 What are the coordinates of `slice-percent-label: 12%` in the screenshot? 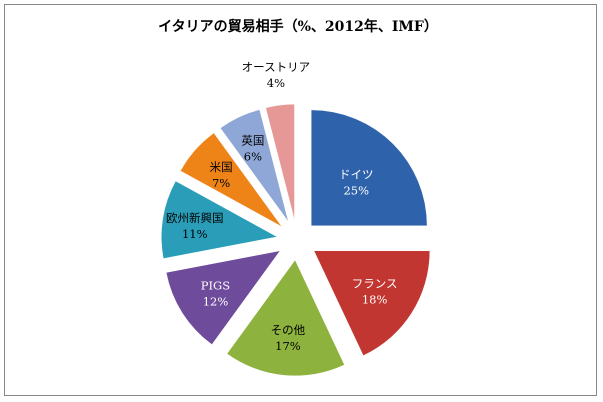 It's located at (216, 302).